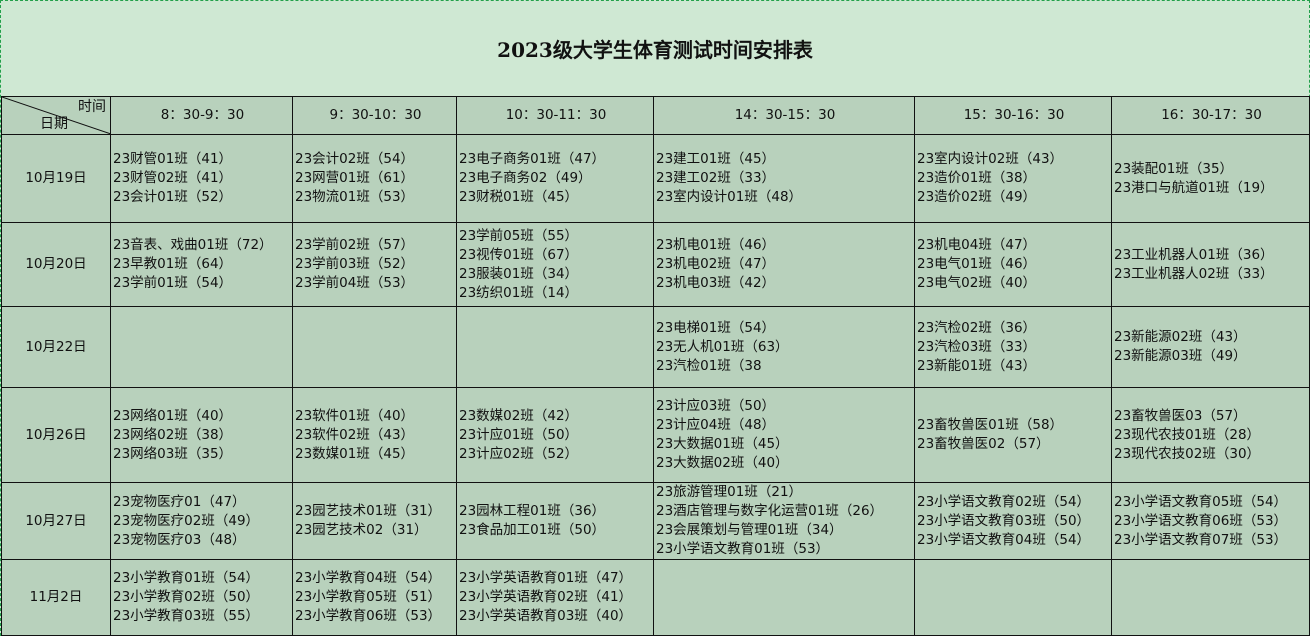  Describe the element at coordinates (1187, 453) in the screenshot. I see `class-entry: 23现代农技02班（30）` at that location.